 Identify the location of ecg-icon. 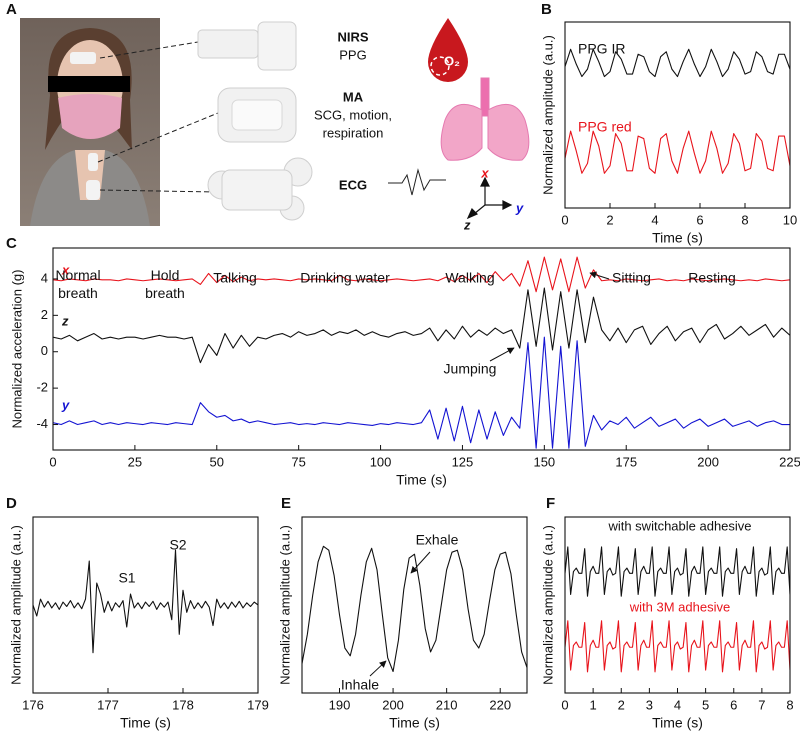
(417, 182).